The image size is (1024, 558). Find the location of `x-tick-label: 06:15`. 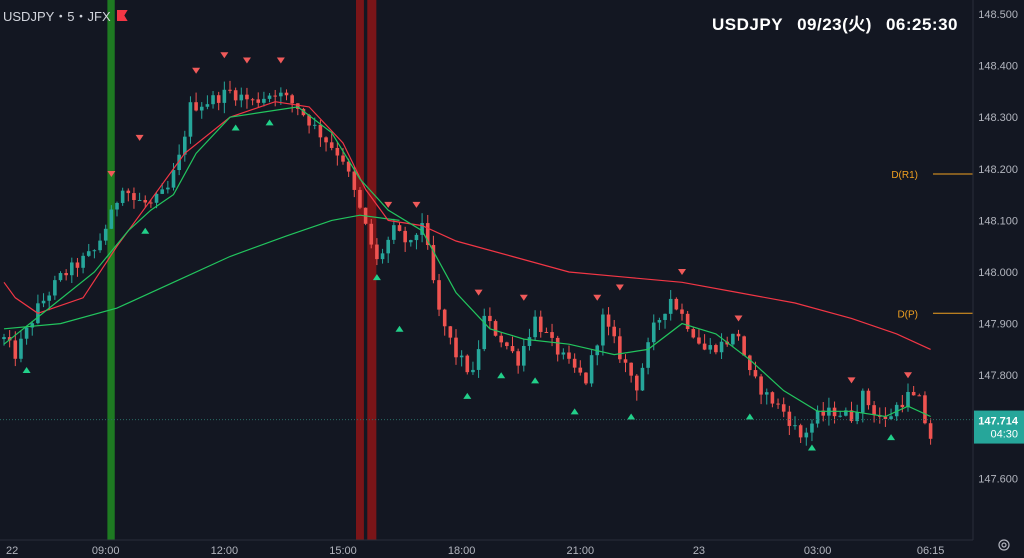

x-tick-label: 06:15 is located at coordinates (931, 551).